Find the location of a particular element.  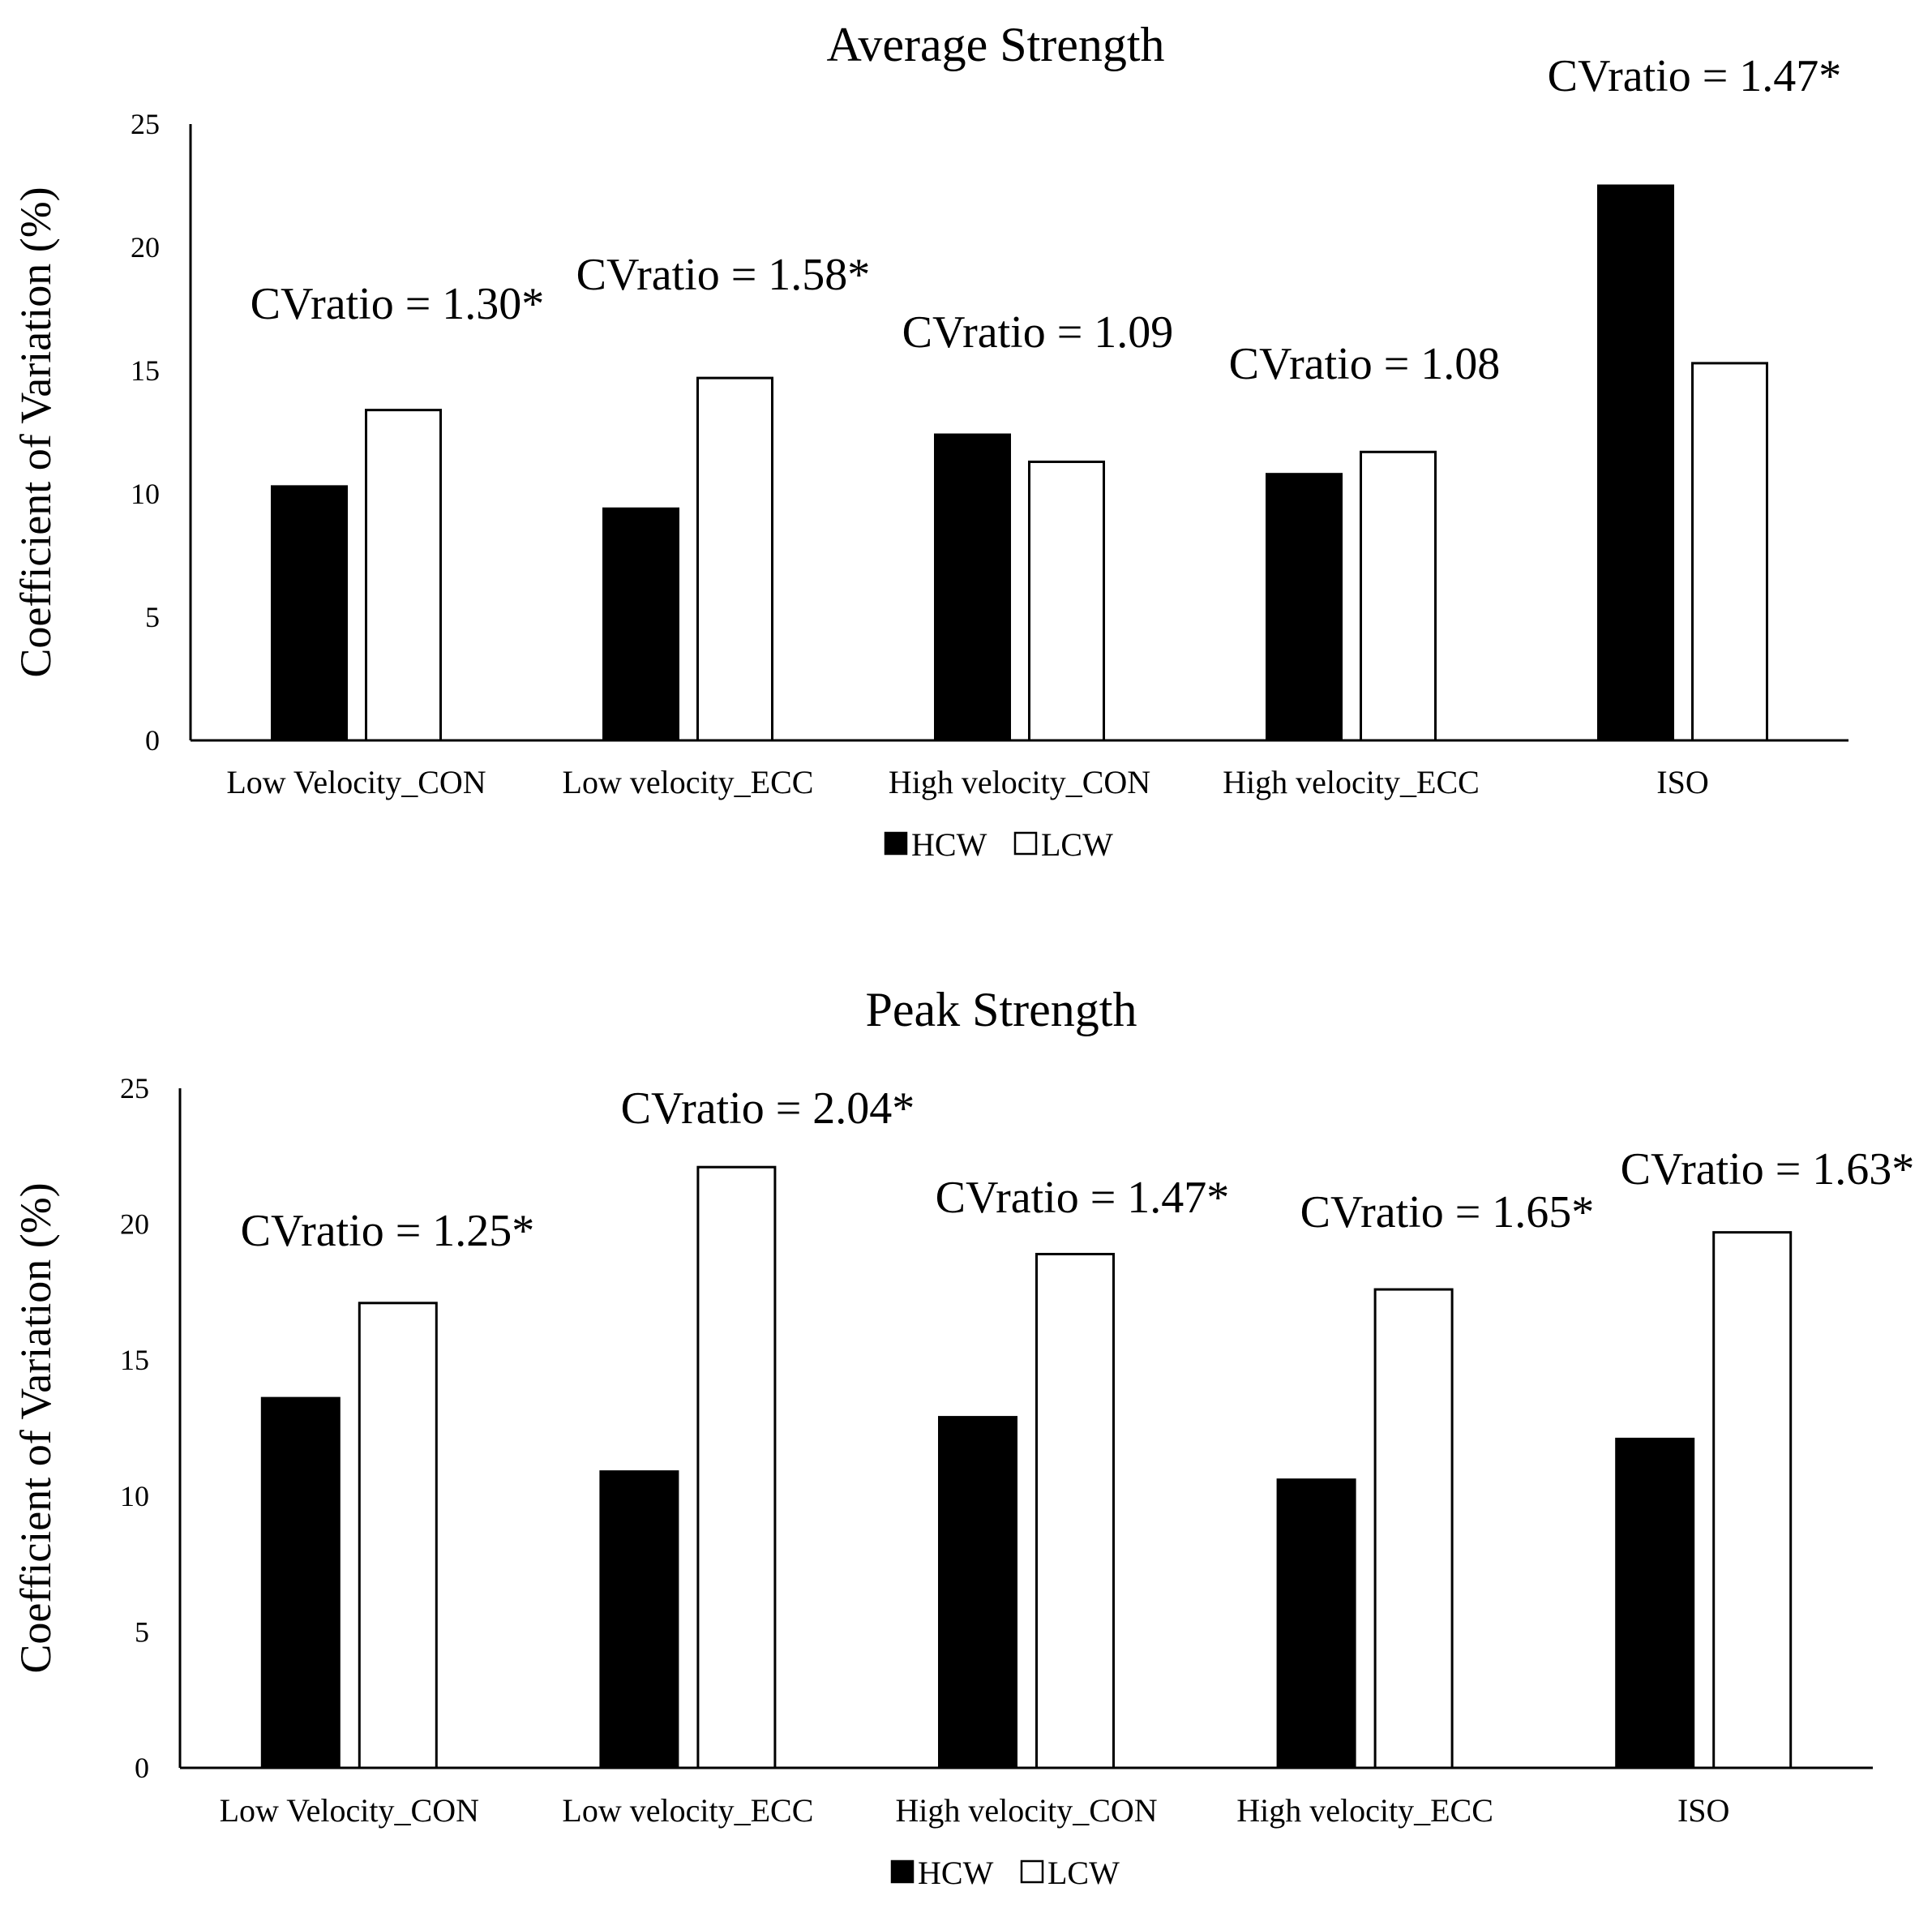

cv-ratio-annotation: CVratio = 1.30* is located at coordinates (398, 304).